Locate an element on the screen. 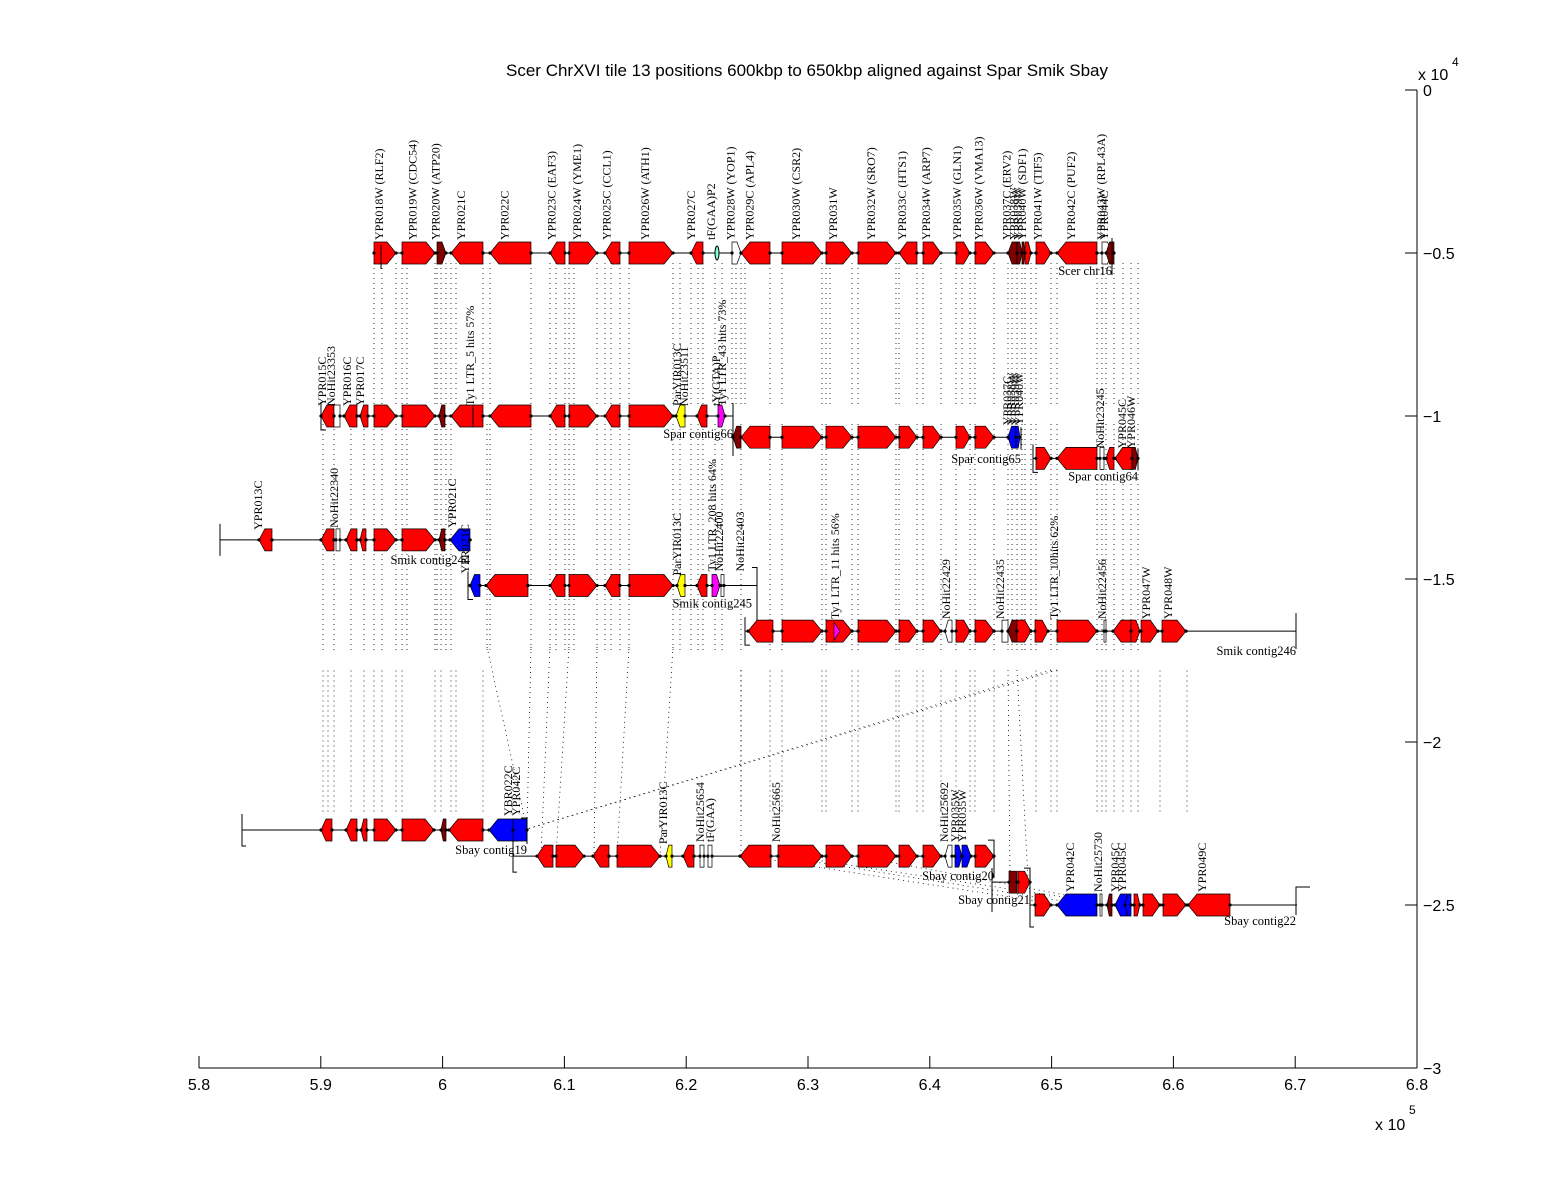  gene-label: ParYIR013C is located at coordinates (677, 544).